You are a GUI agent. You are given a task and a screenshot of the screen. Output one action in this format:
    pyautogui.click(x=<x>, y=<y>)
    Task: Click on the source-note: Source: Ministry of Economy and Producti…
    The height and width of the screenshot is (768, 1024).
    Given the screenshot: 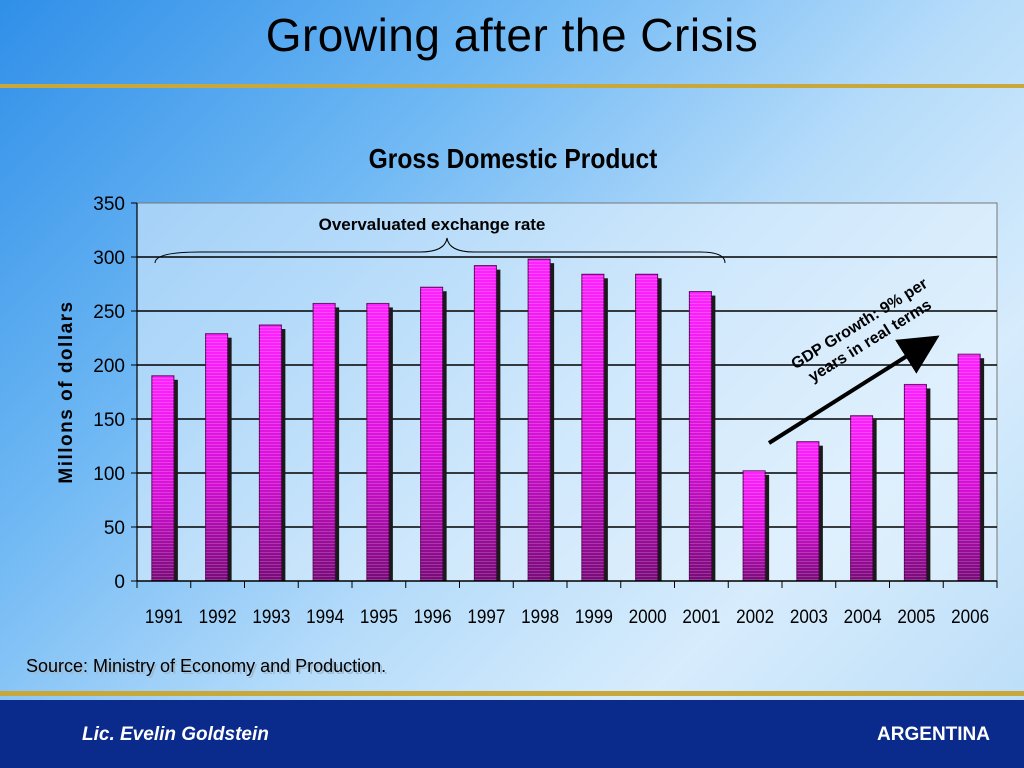 What is the action you would take?
    pyautogui.click(x=206, y=666)
    